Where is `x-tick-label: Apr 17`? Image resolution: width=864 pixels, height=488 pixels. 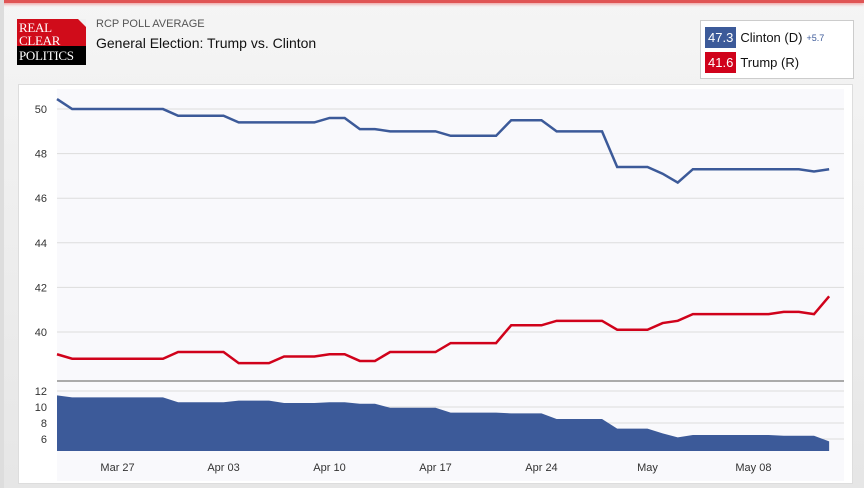 x-tick-label: Apr 17 is located at coordinates (435, 468).